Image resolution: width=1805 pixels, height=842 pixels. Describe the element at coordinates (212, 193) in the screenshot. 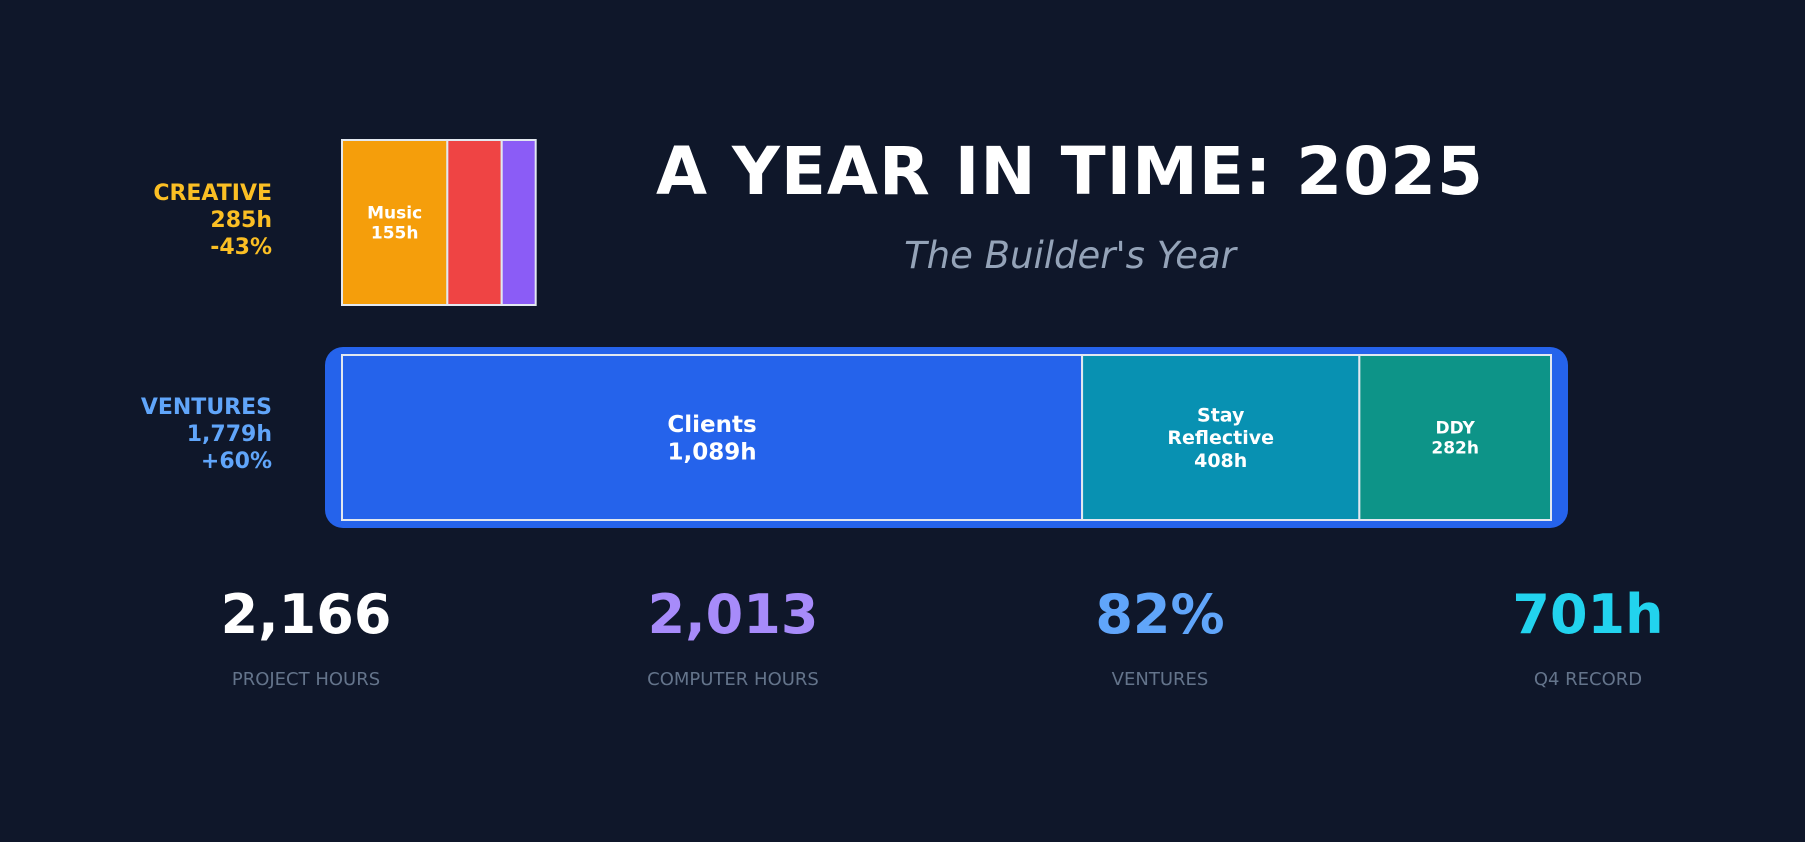

I see `creative-group-name: CREATIVE` at that location.